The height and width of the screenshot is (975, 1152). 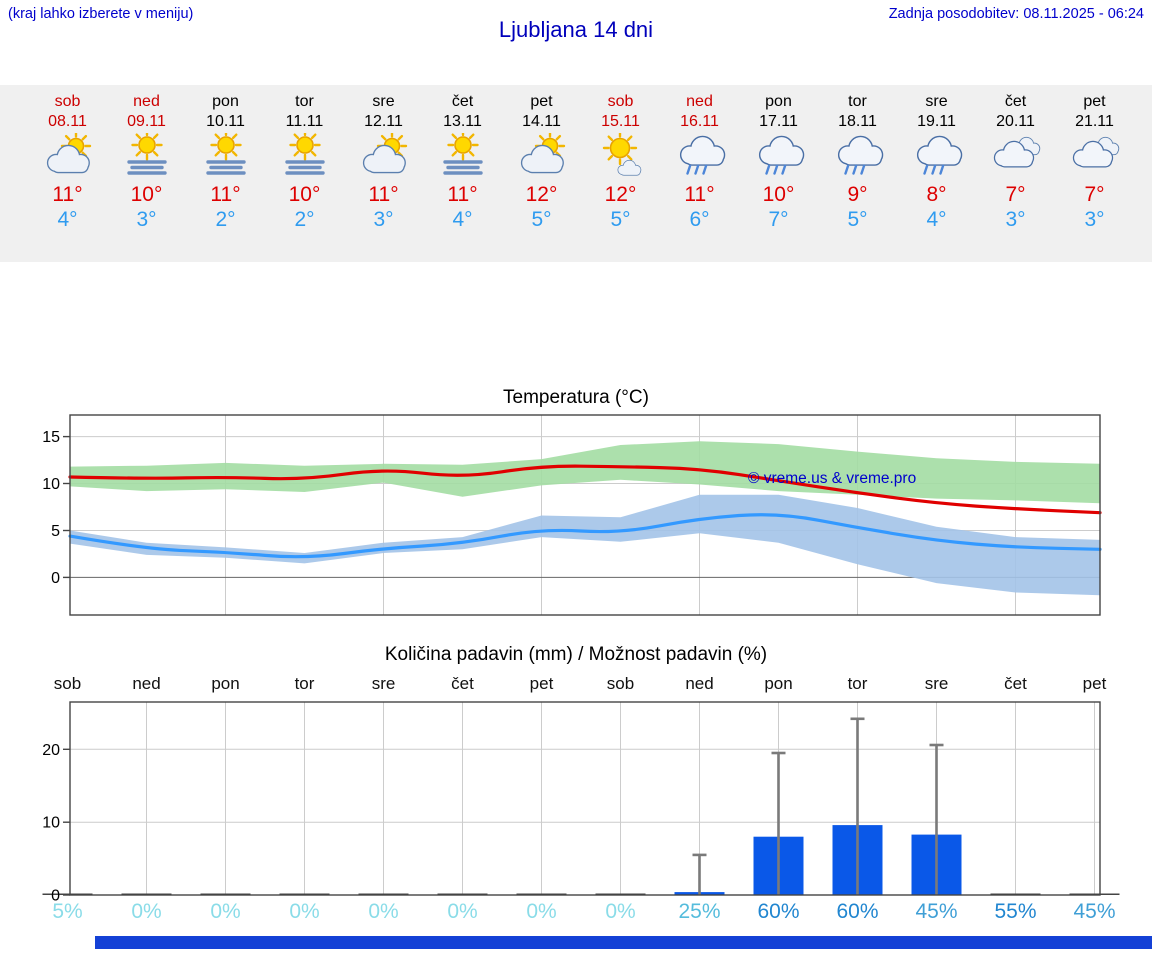 What do you see at coordinates (541, 121) in the screenshot?
I see `day-date: 14.11` at bounding box center [541, 121].